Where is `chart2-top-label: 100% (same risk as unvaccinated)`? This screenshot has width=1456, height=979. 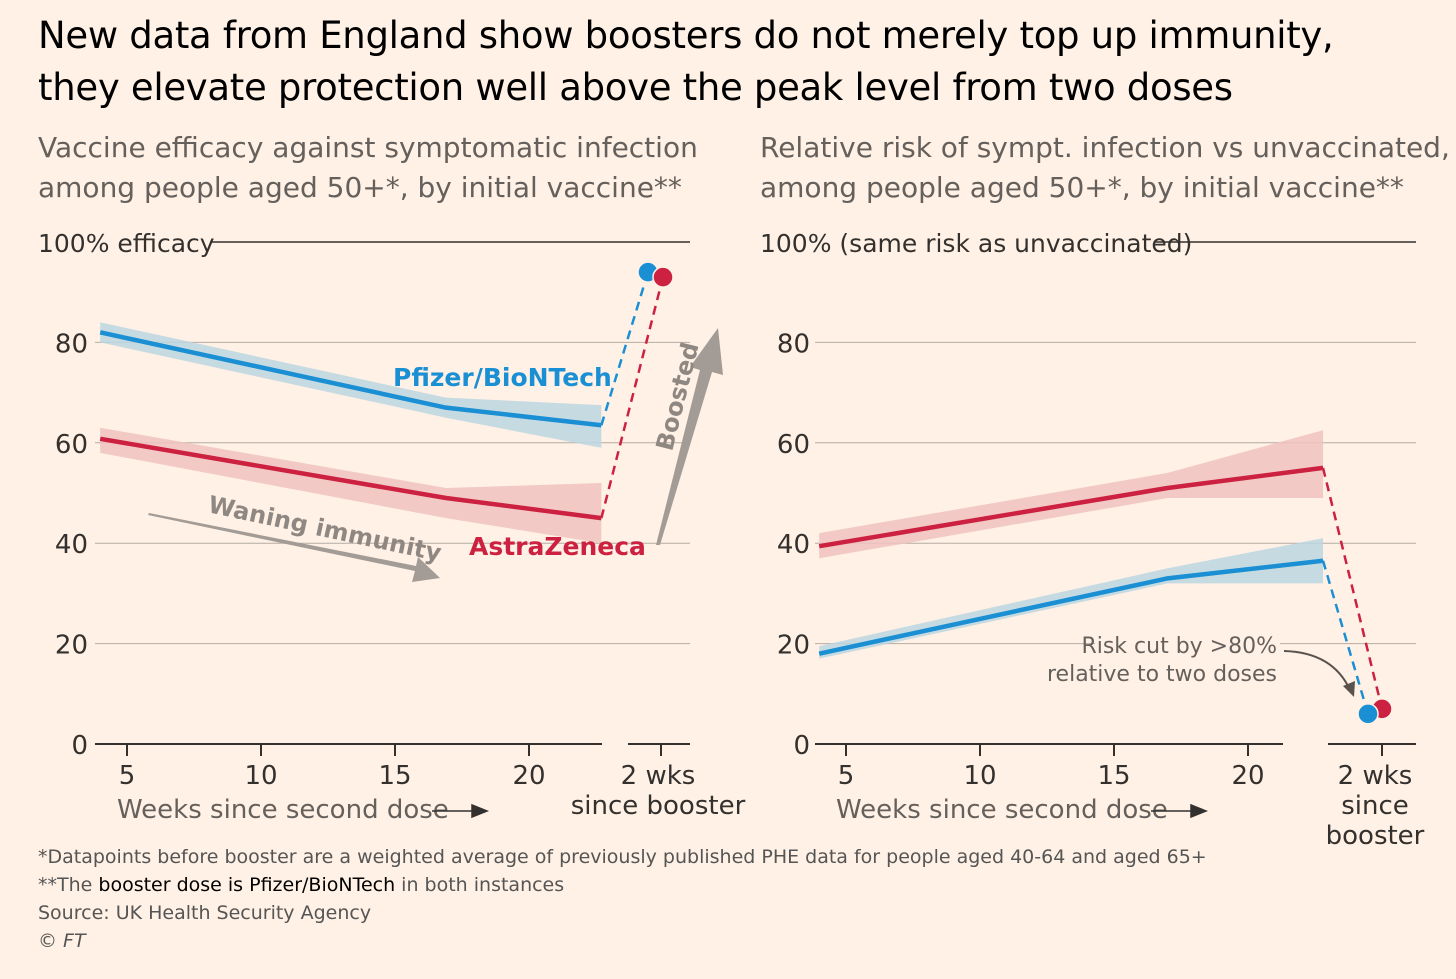
chart2-top-label: 100% (same risk as unvaccinated) is located at coordinates (976, 243).